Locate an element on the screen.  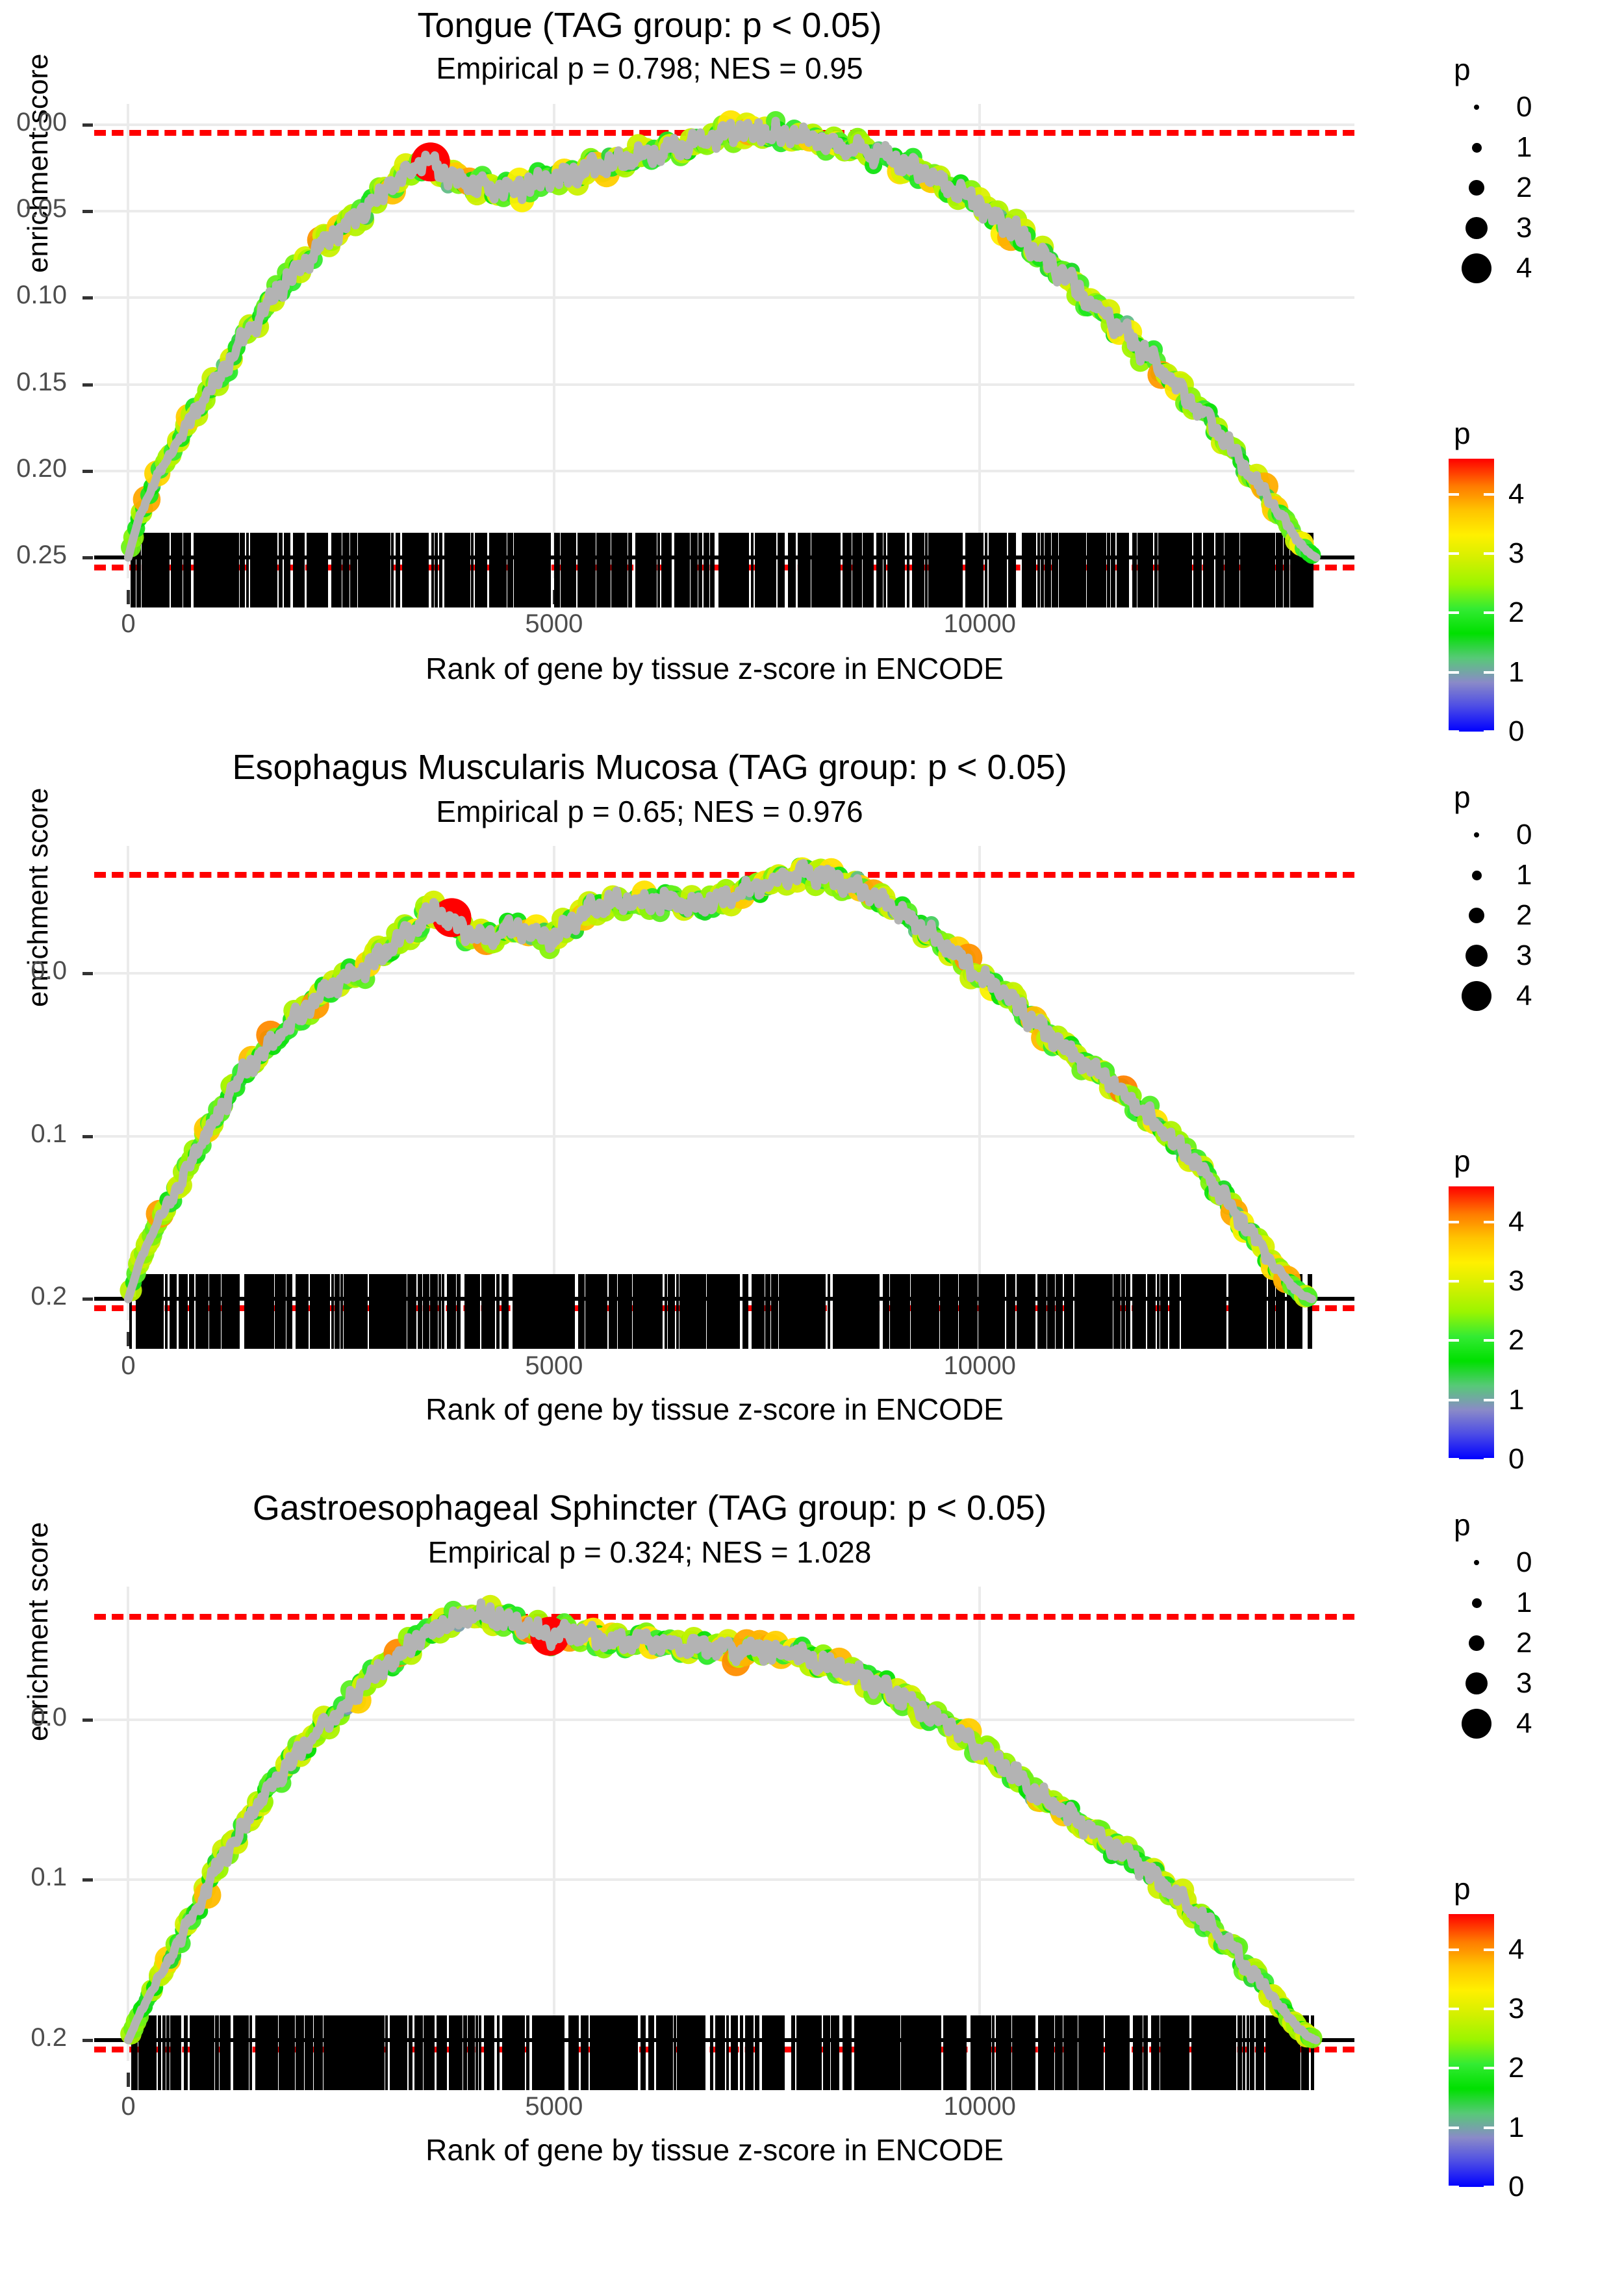
size-legend-label: 4 is located at coordinates (1524, 996).